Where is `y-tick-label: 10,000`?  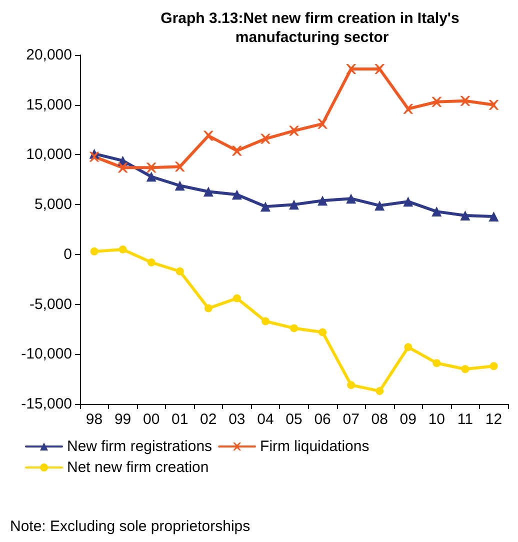 y-tick-label: 10,000 is located at coordinates (49, 155).